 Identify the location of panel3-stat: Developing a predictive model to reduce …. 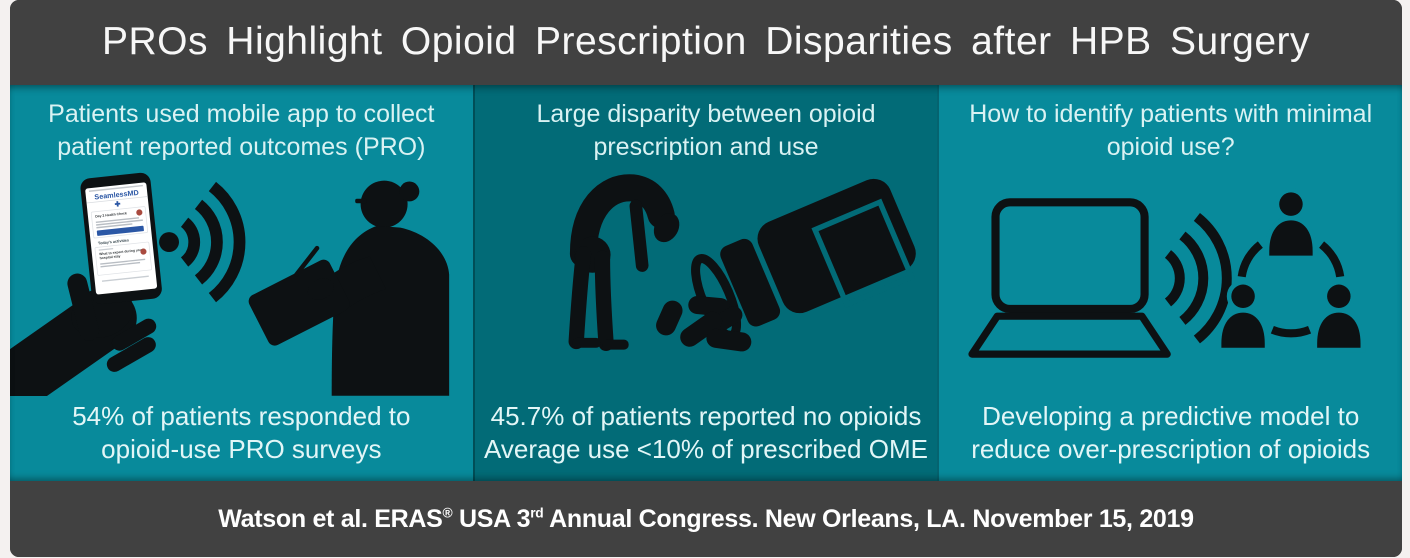
(1171, 432).